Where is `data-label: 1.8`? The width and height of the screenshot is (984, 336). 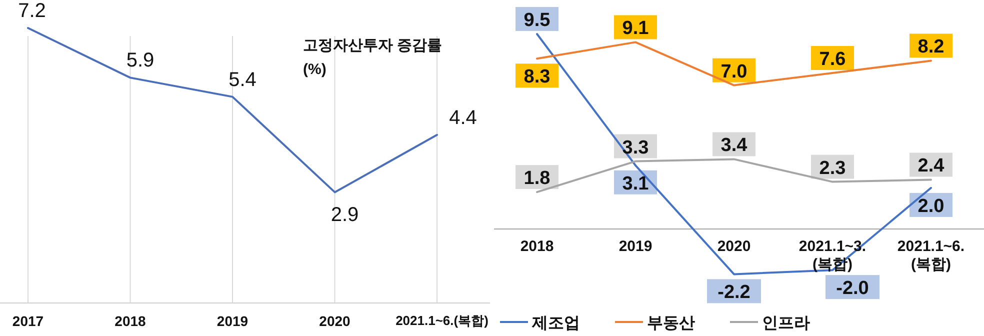
data-label: 1.8 is located at coordinates (537, 179).